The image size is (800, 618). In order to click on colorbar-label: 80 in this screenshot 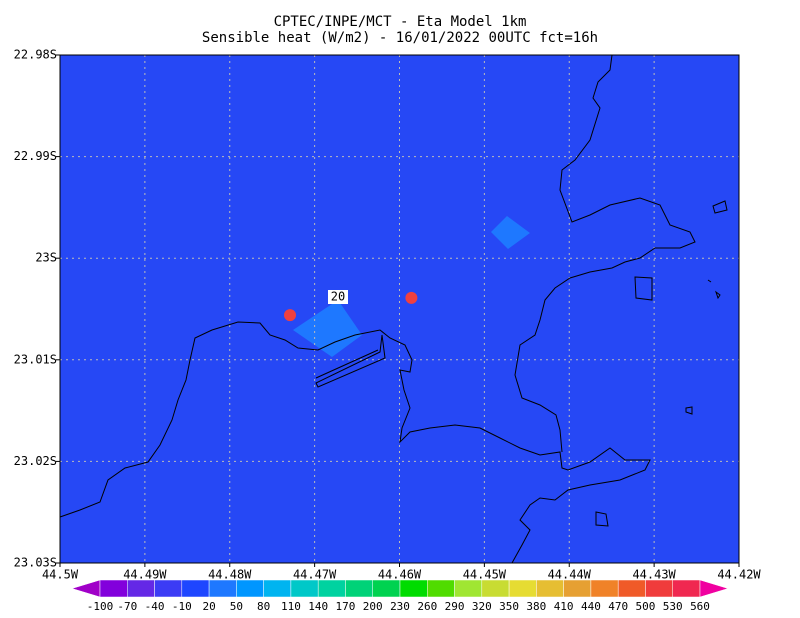, I will do `click(263, 606)`.